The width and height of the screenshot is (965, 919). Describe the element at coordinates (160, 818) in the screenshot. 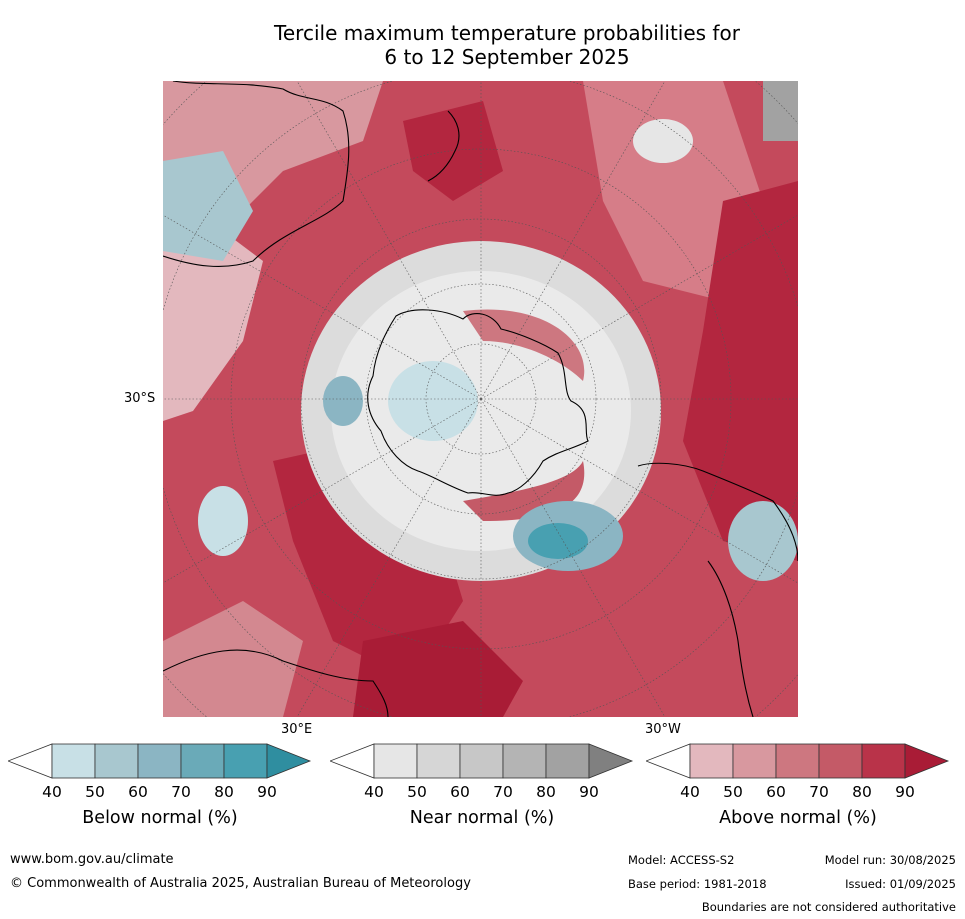

I see `legend-label-below: Below normal (%)` at that location.